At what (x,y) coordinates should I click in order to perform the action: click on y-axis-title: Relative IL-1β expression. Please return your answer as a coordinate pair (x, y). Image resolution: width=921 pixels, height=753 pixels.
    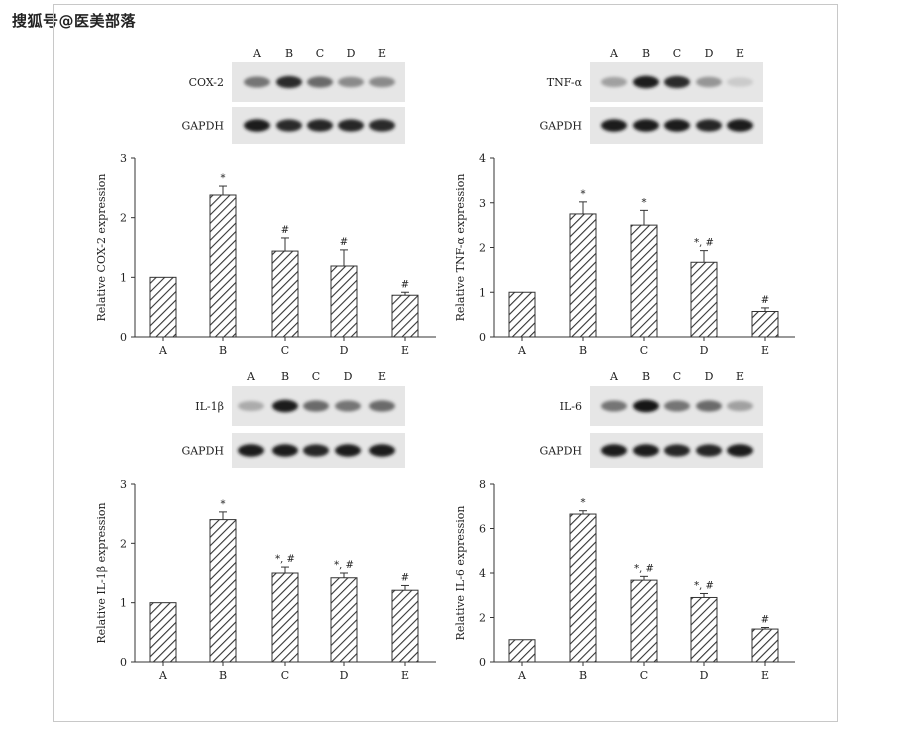
    Looking at the image, I should click on (101, 572).